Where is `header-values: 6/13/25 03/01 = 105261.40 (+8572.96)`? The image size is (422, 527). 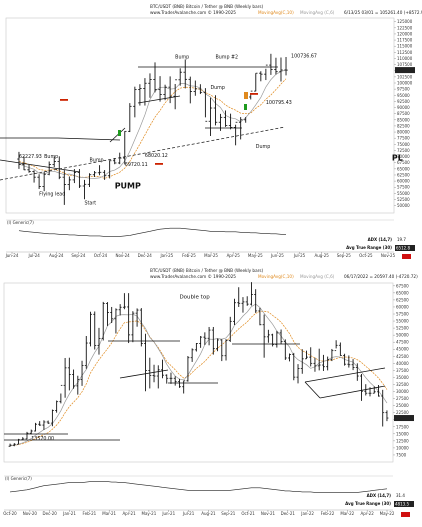 header-values: 6/13/25 03/01 = 105261.40 (+8572.96) is located at coordinates (383, 12).